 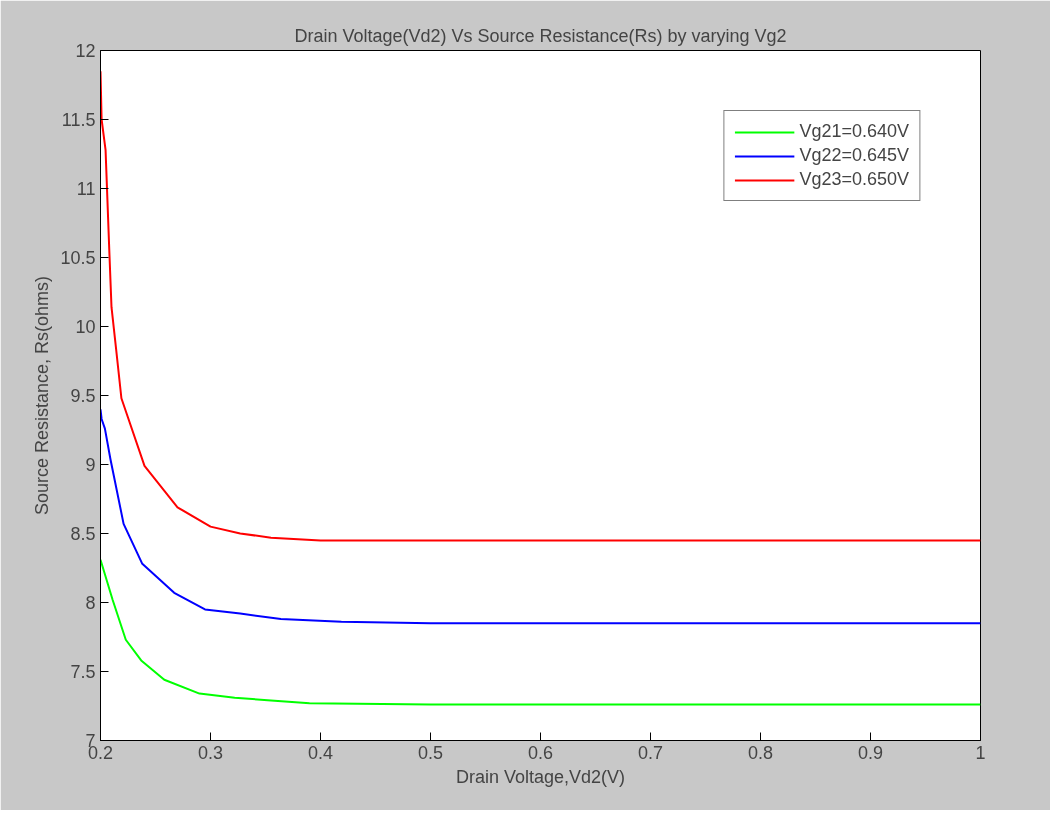 I want to click on x-tick-label: 1, so click(x=980, y=752).